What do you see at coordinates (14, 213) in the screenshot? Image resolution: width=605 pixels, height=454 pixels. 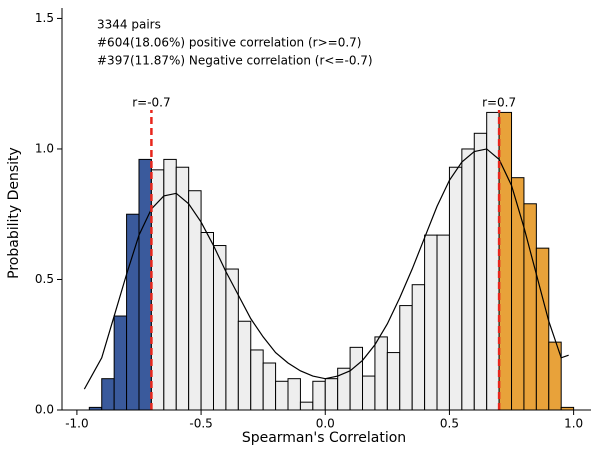 I see `y-axis-label: Probability Density` at bounding box center [14, 213].